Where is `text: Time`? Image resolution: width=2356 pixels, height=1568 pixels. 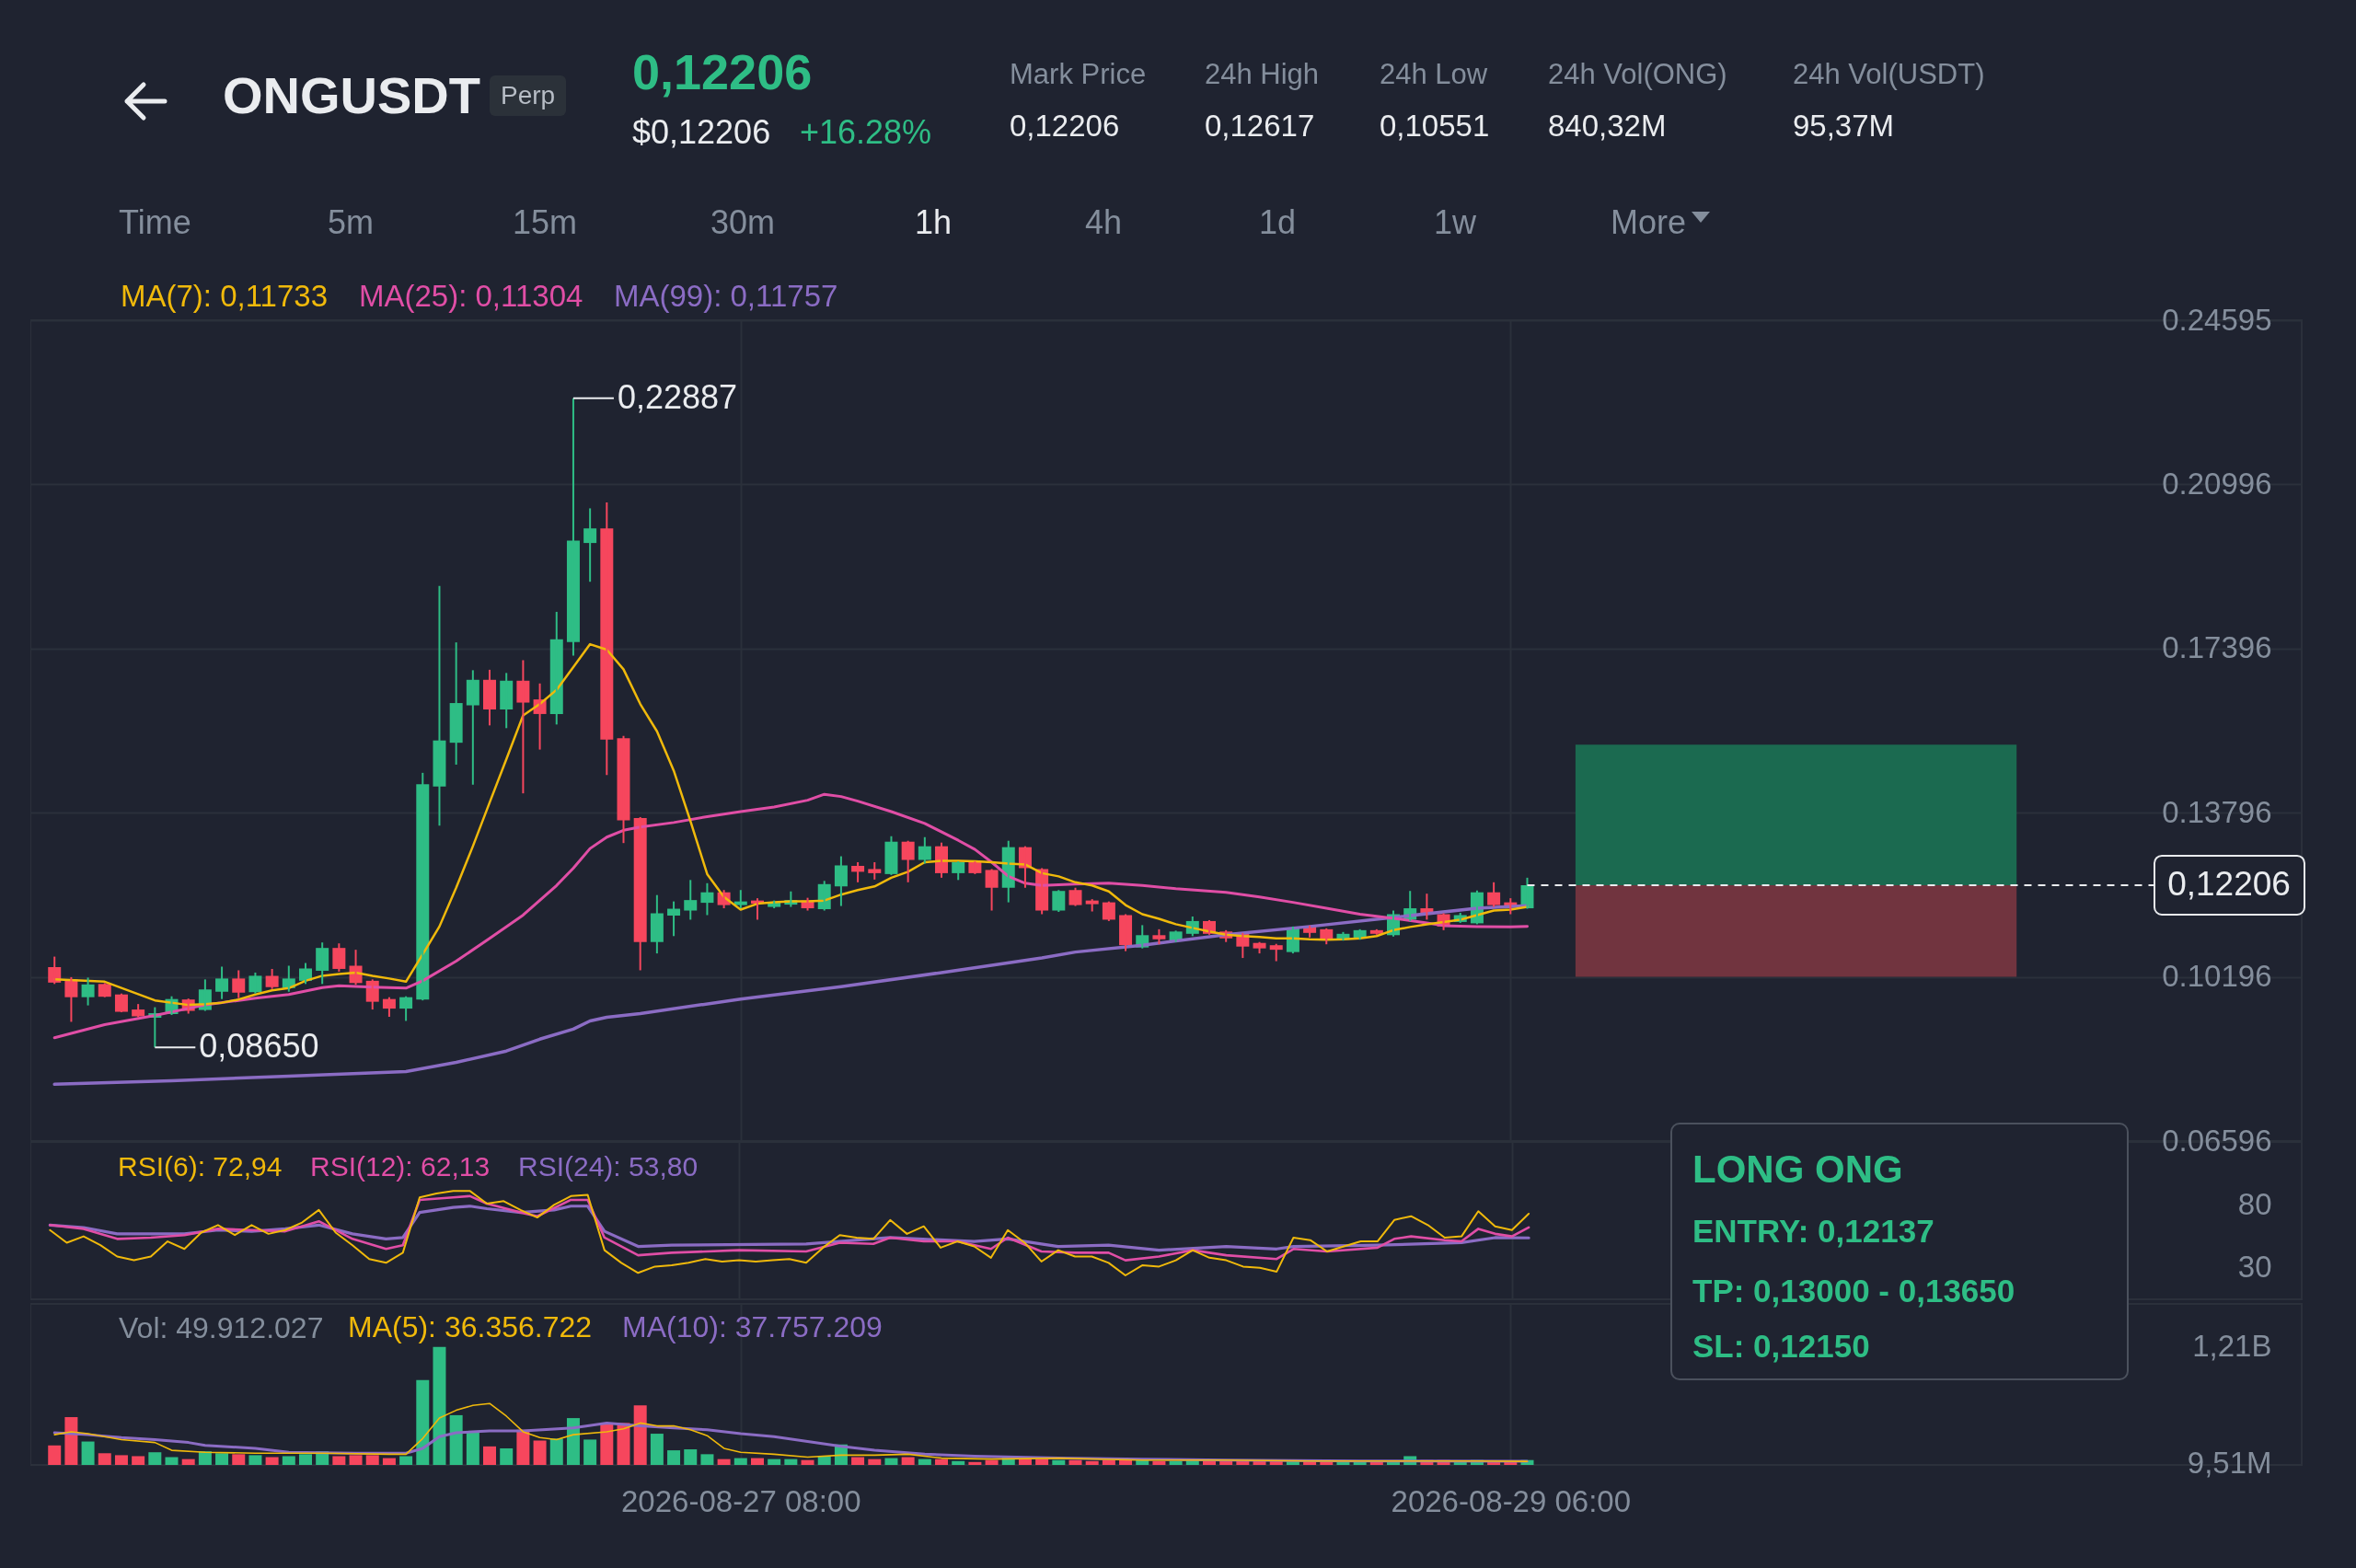
text: Time is located at coordinates (155, 222).